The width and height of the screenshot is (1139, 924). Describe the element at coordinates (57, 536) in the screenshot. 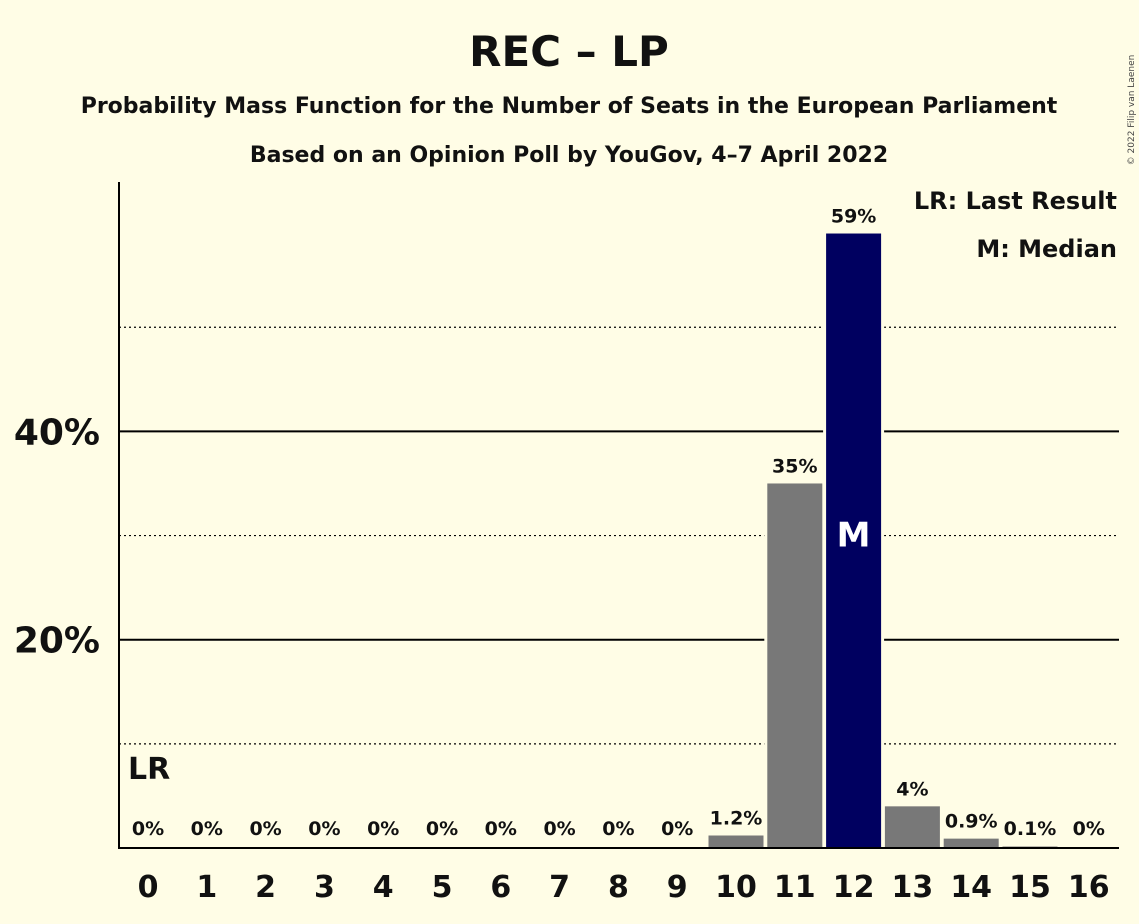

I see `y-tick-labels: 20% 40%` at that location.